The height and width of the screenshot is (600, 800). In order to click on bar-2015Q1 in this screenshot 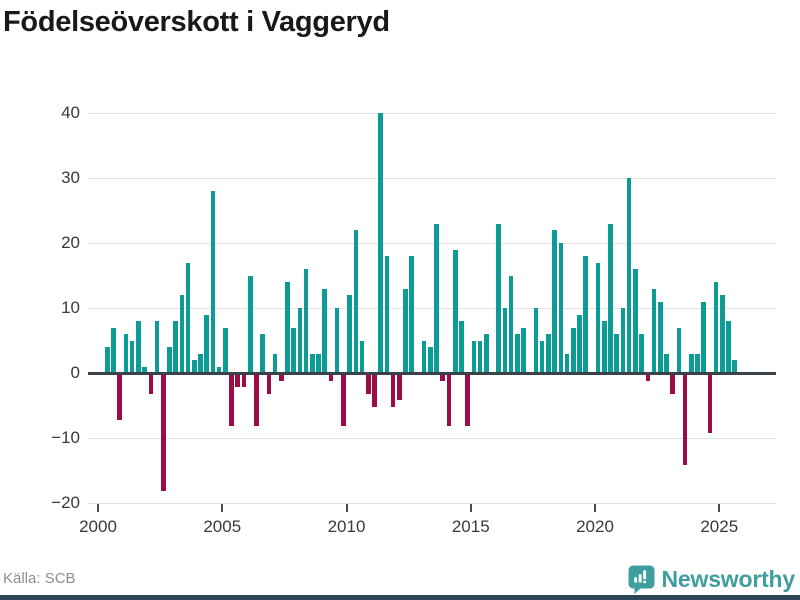, I will do `click(474, 356)`.